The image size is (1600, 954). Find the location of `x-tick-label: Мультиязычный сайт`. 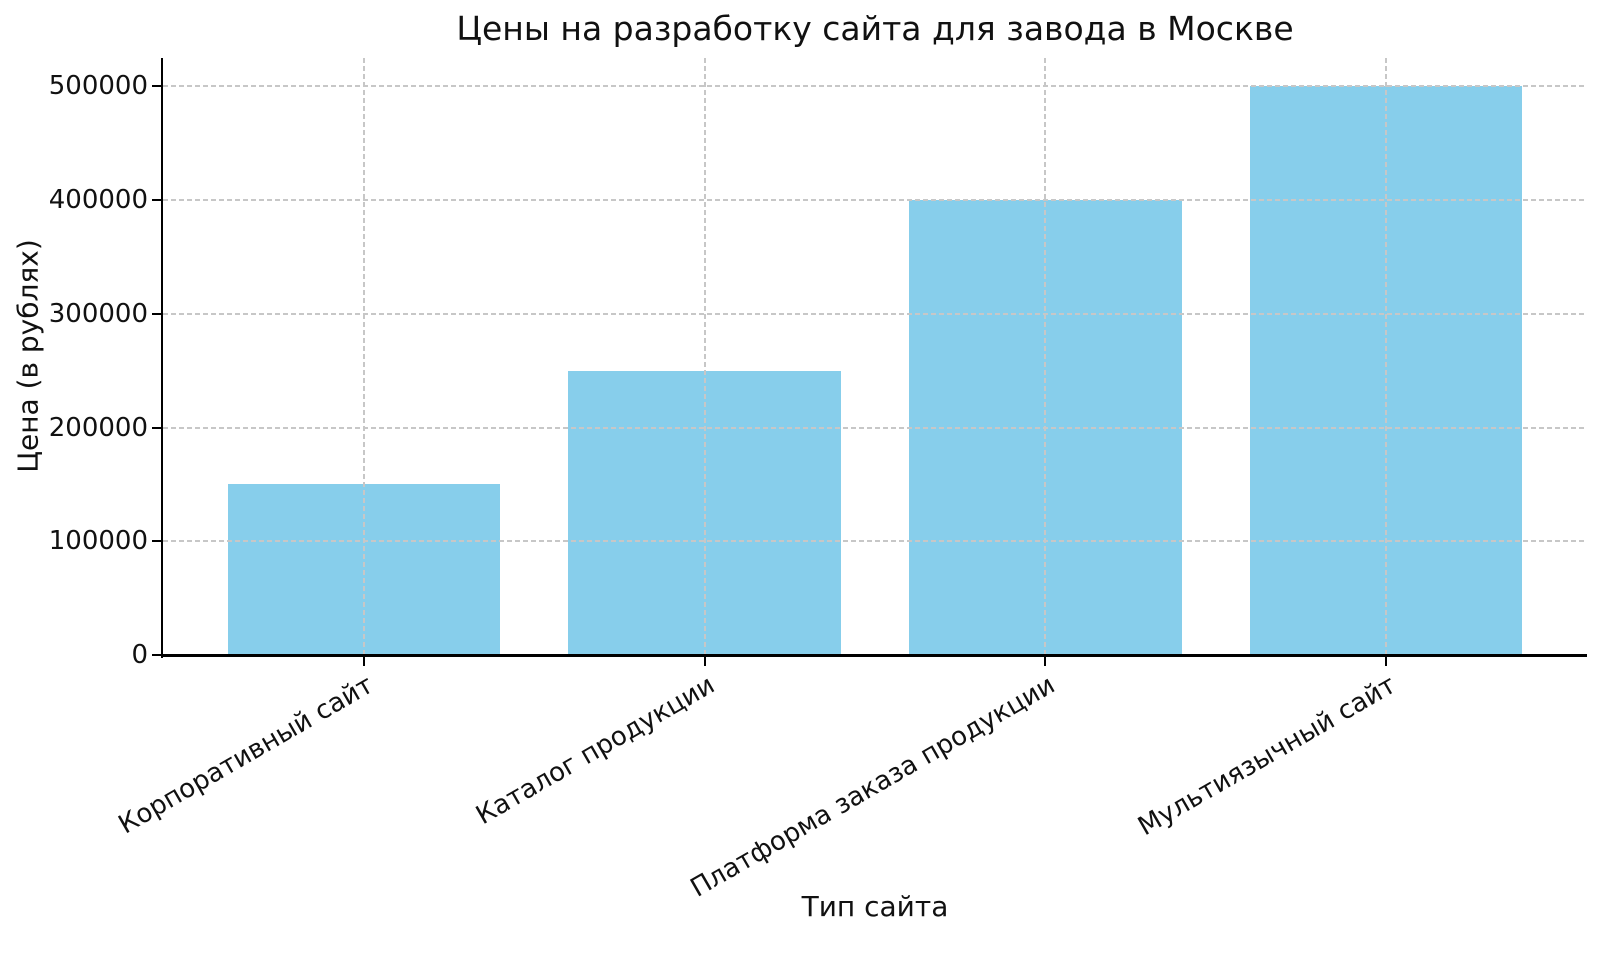

x-tick-label: Мультиязычный сайт is located at coordinates (1267, 756).